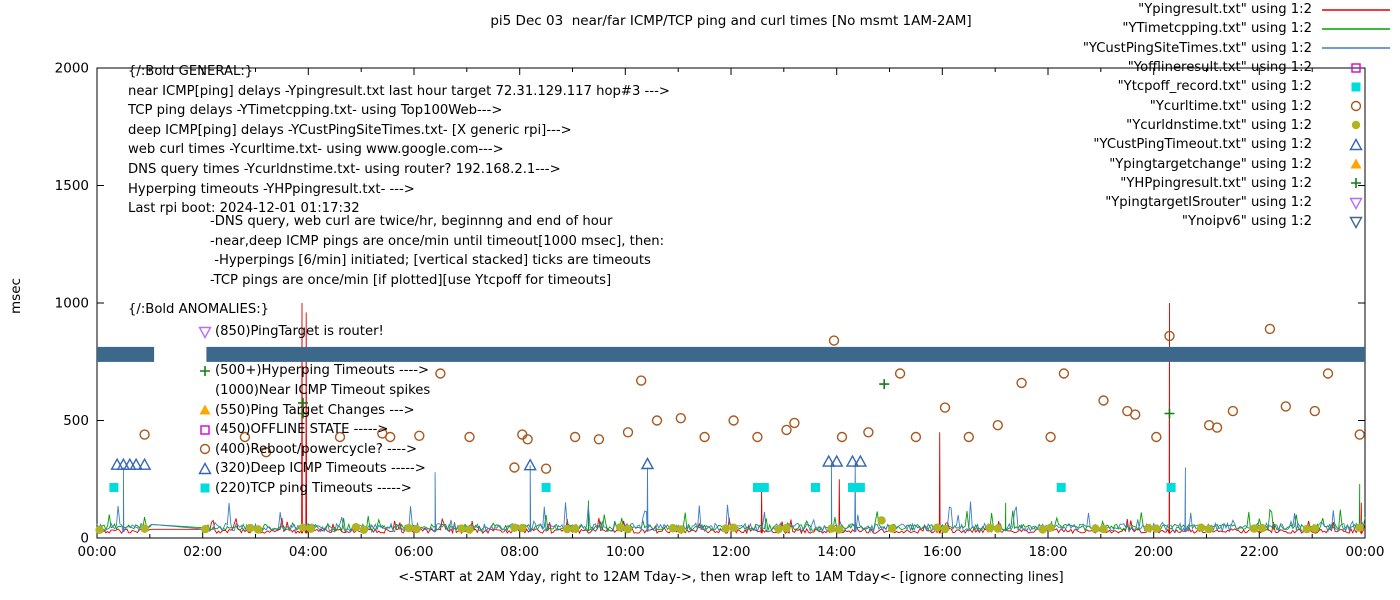 Image resolution: width=1400 pixels, height=600 pixels. Describe the element at coordinates (1153, 552) in the screenshot. I see `x-tick-label: 20:00` at that location.